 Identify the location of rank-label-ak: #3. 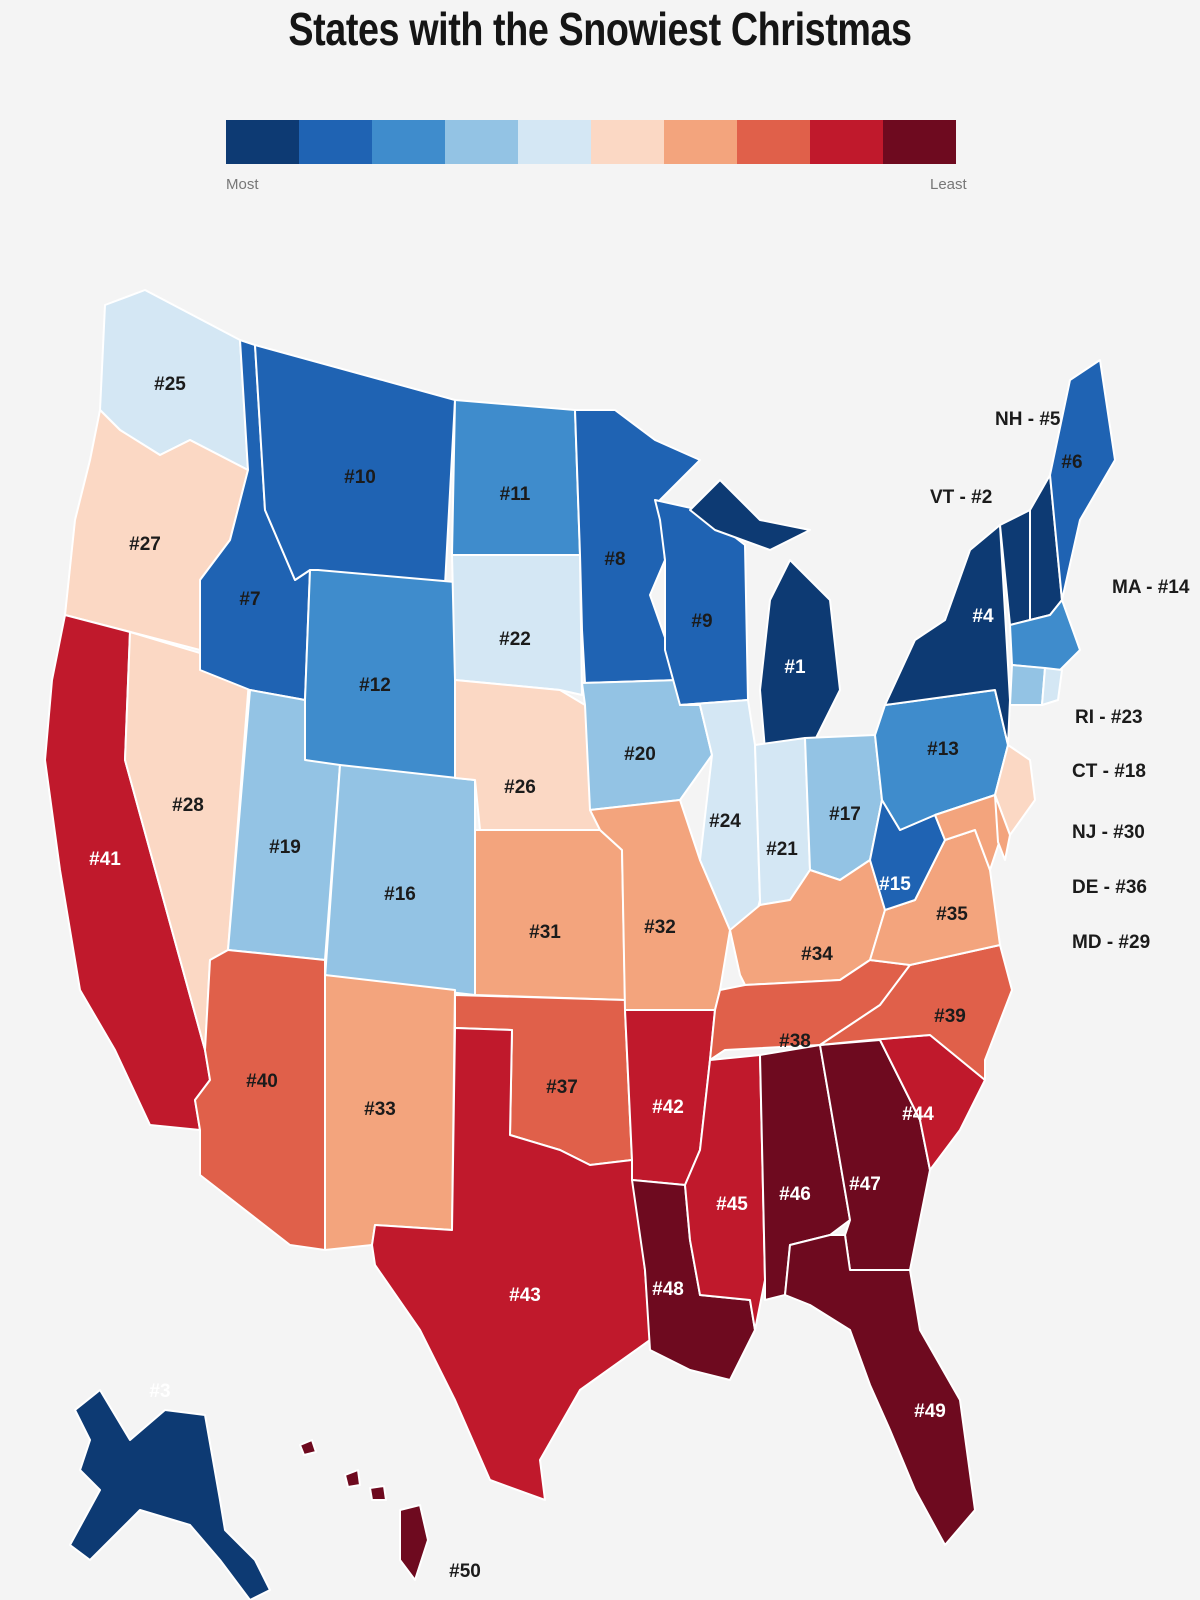
(159, 1391).